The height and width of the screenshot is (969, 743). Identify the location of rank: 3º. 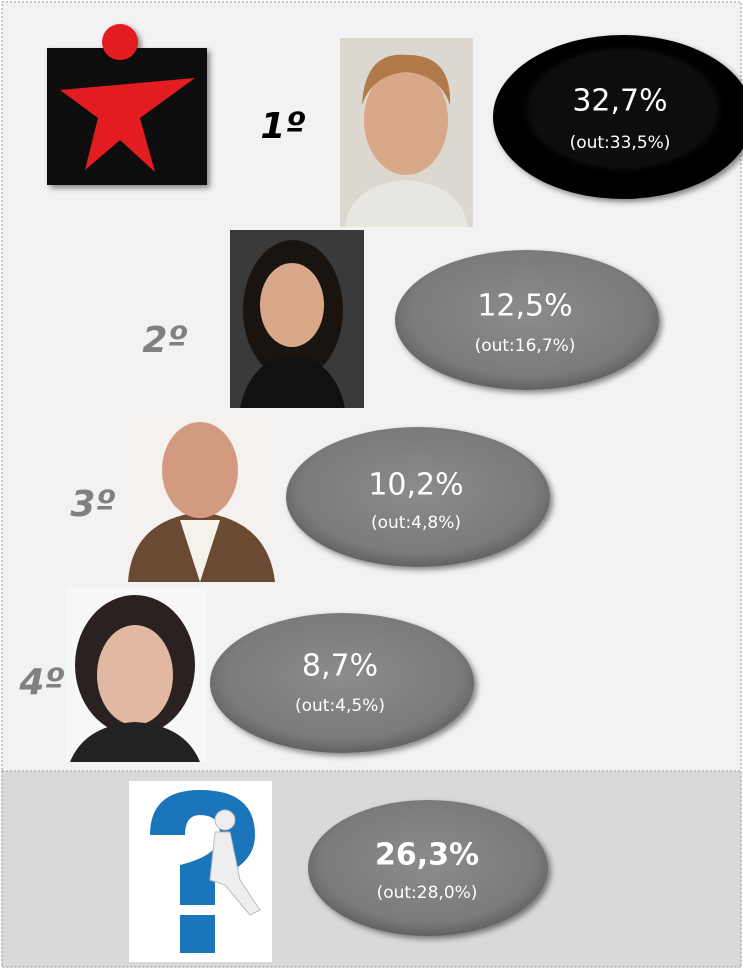
(92, 504).